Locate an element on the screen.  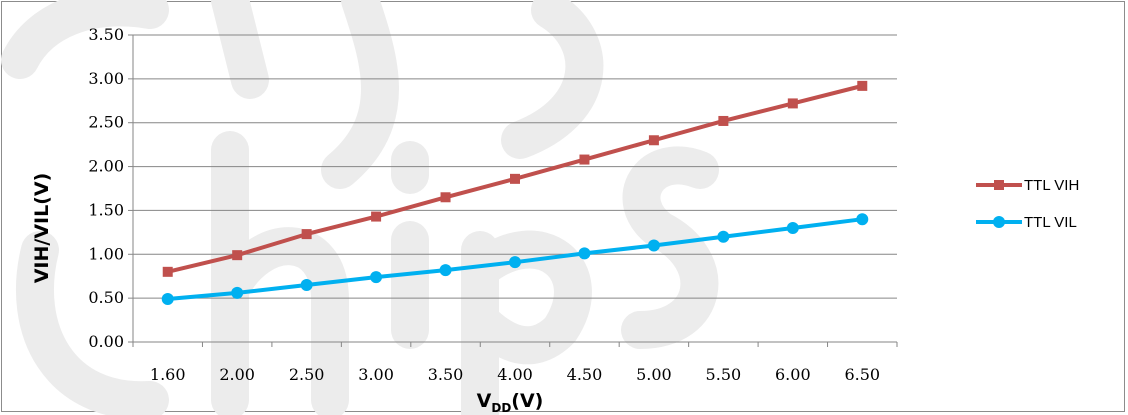
y-tick-label: 3.50 is located at coordinates (106, 34).